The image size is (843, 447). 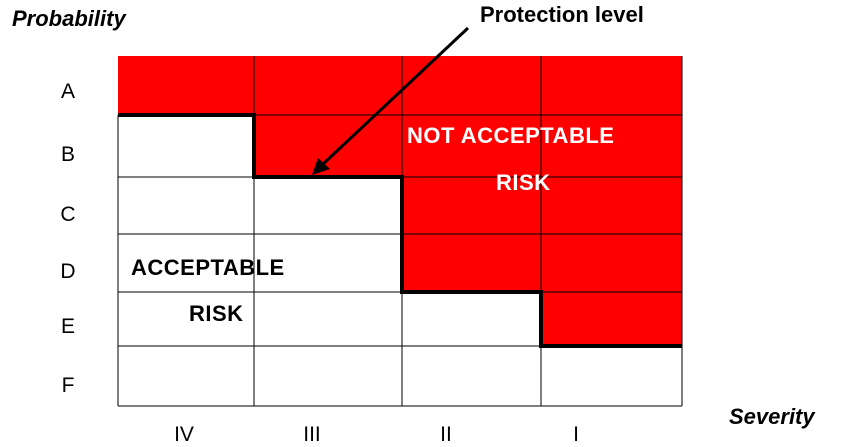 I want to click on row-label-f: F, so click(x=68, y=385).